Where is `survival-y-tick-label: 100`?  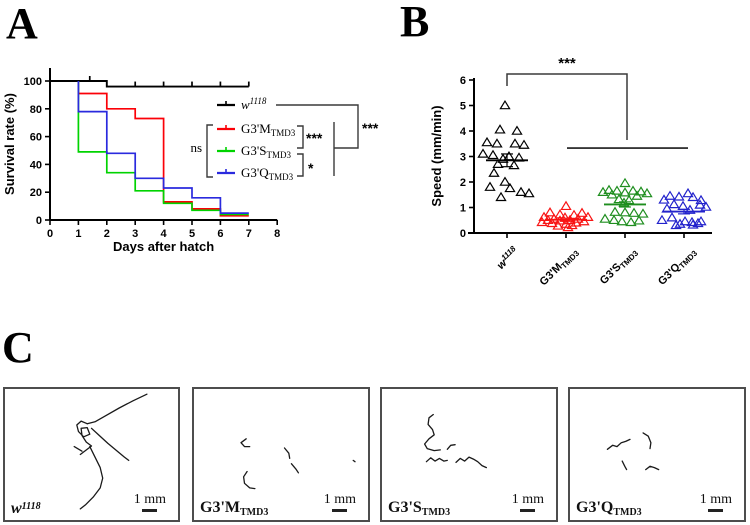
survival-y-tick-label: 100 is located at coordinates (33, 82).